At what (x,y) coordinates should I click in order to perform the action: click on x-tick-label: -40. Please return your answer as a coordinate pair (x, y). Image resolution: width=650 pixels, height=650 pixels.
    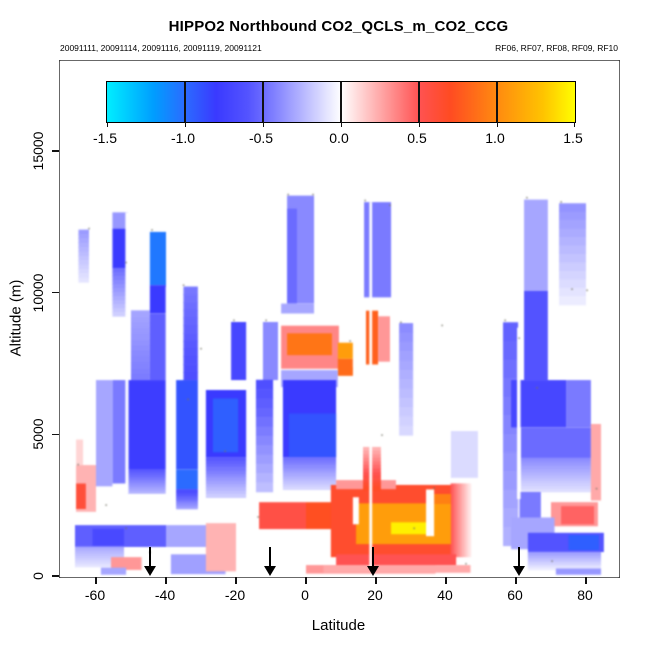
    Looking at the image, I should click on (165, 595).